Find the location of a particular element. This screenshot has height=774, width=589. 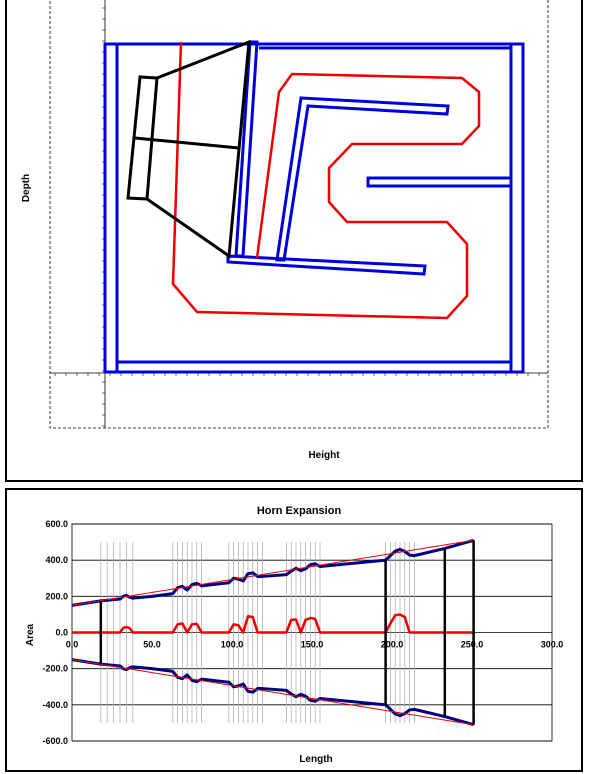

driver-outline is located at coordinates (188, 149).